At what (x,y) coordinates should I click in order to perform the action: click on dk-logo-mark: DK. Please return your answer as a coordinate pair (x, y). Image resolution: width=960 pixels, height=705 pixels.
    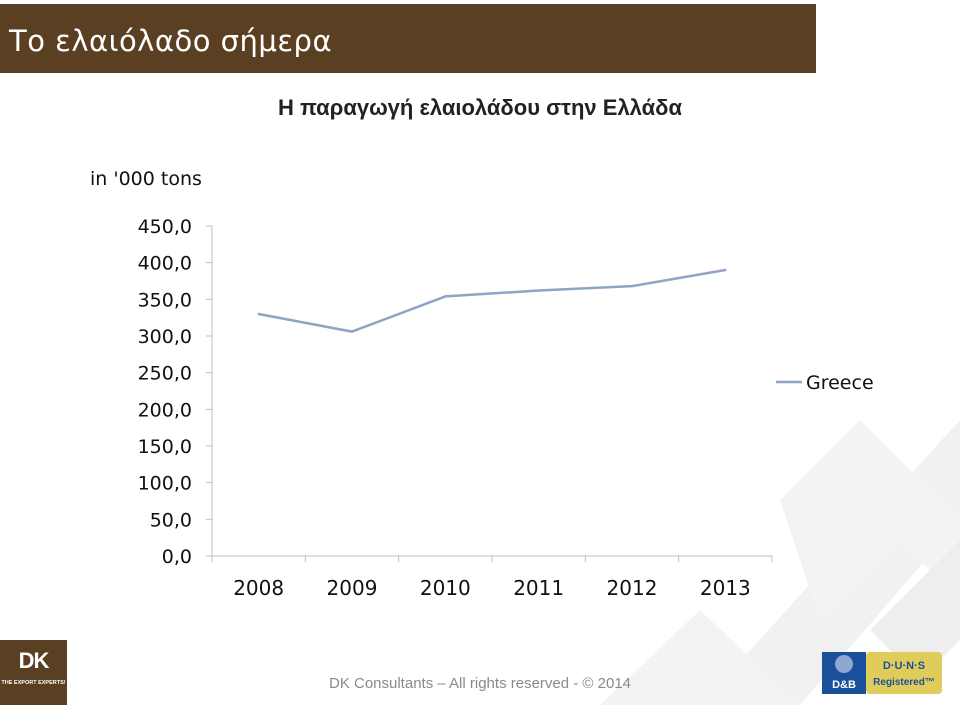
    Looking at the image, I should click on (34, 660).